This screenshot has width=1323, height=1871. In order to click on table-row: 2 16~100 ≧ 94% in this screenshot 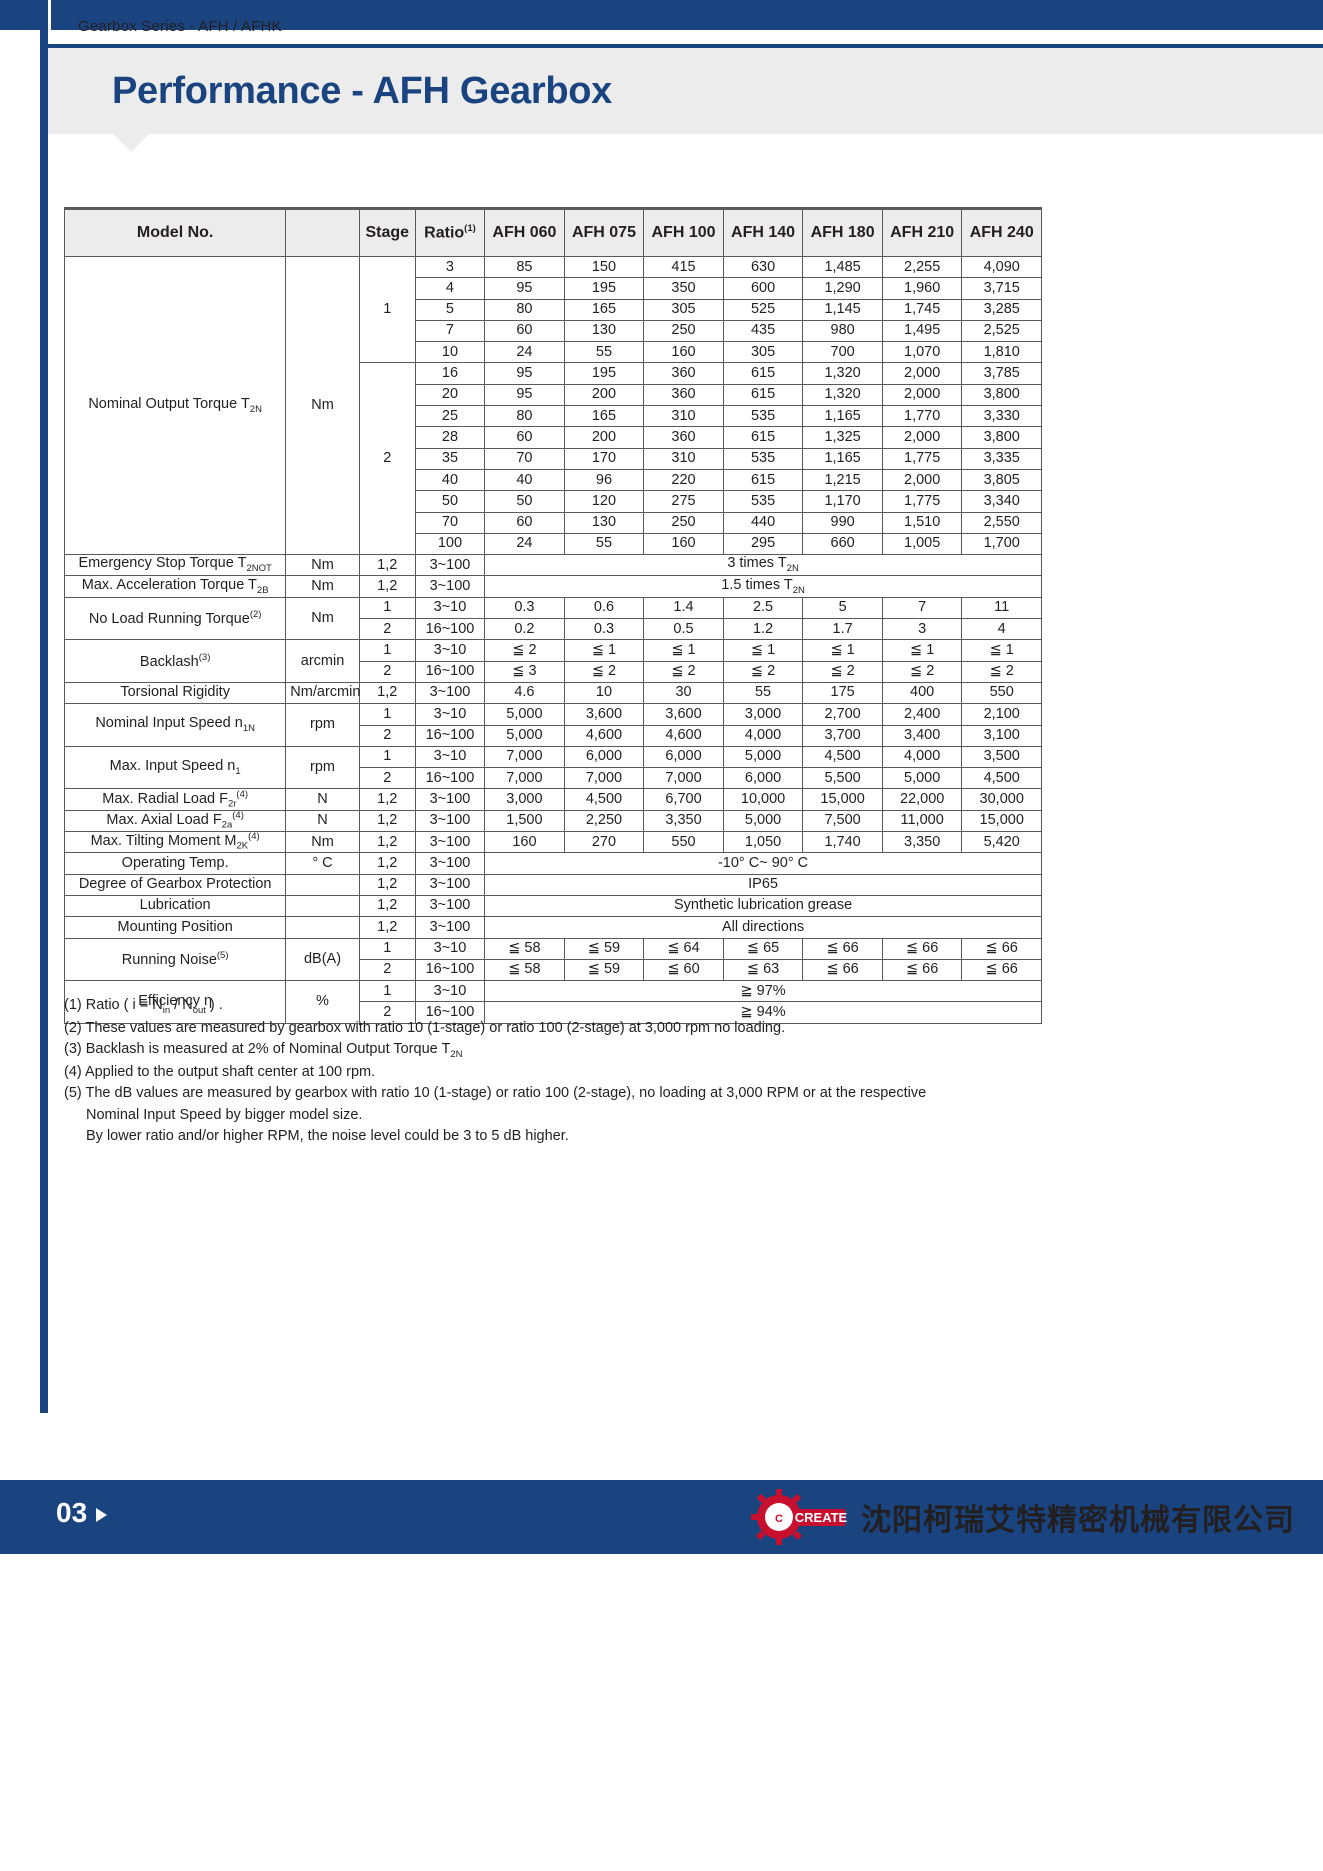, I will do `click(553, 1012)`.